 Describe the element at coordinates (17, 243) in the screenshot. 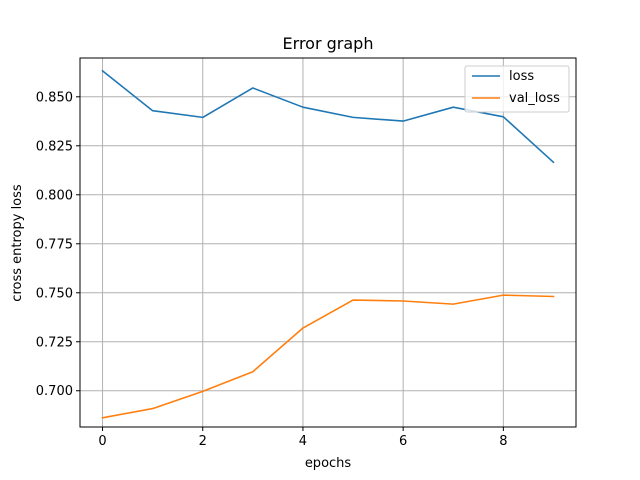

I see `y-axis-label: cross entropy loss` at that location.